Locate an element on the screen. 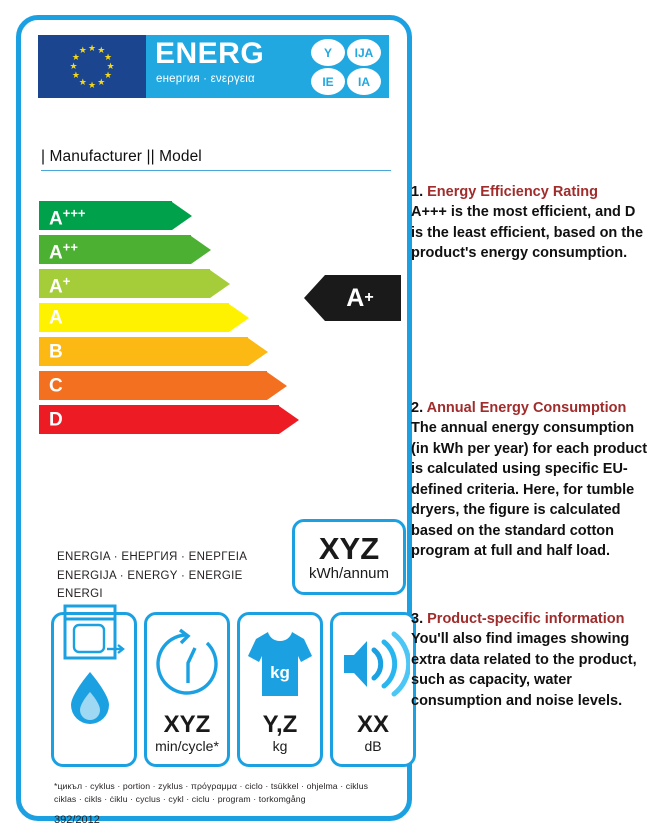 Image resolution: width=650 pixels, height=840 pixels. annotation-3-heading: 3. Product-specific information is located at coordinates (530, 619).